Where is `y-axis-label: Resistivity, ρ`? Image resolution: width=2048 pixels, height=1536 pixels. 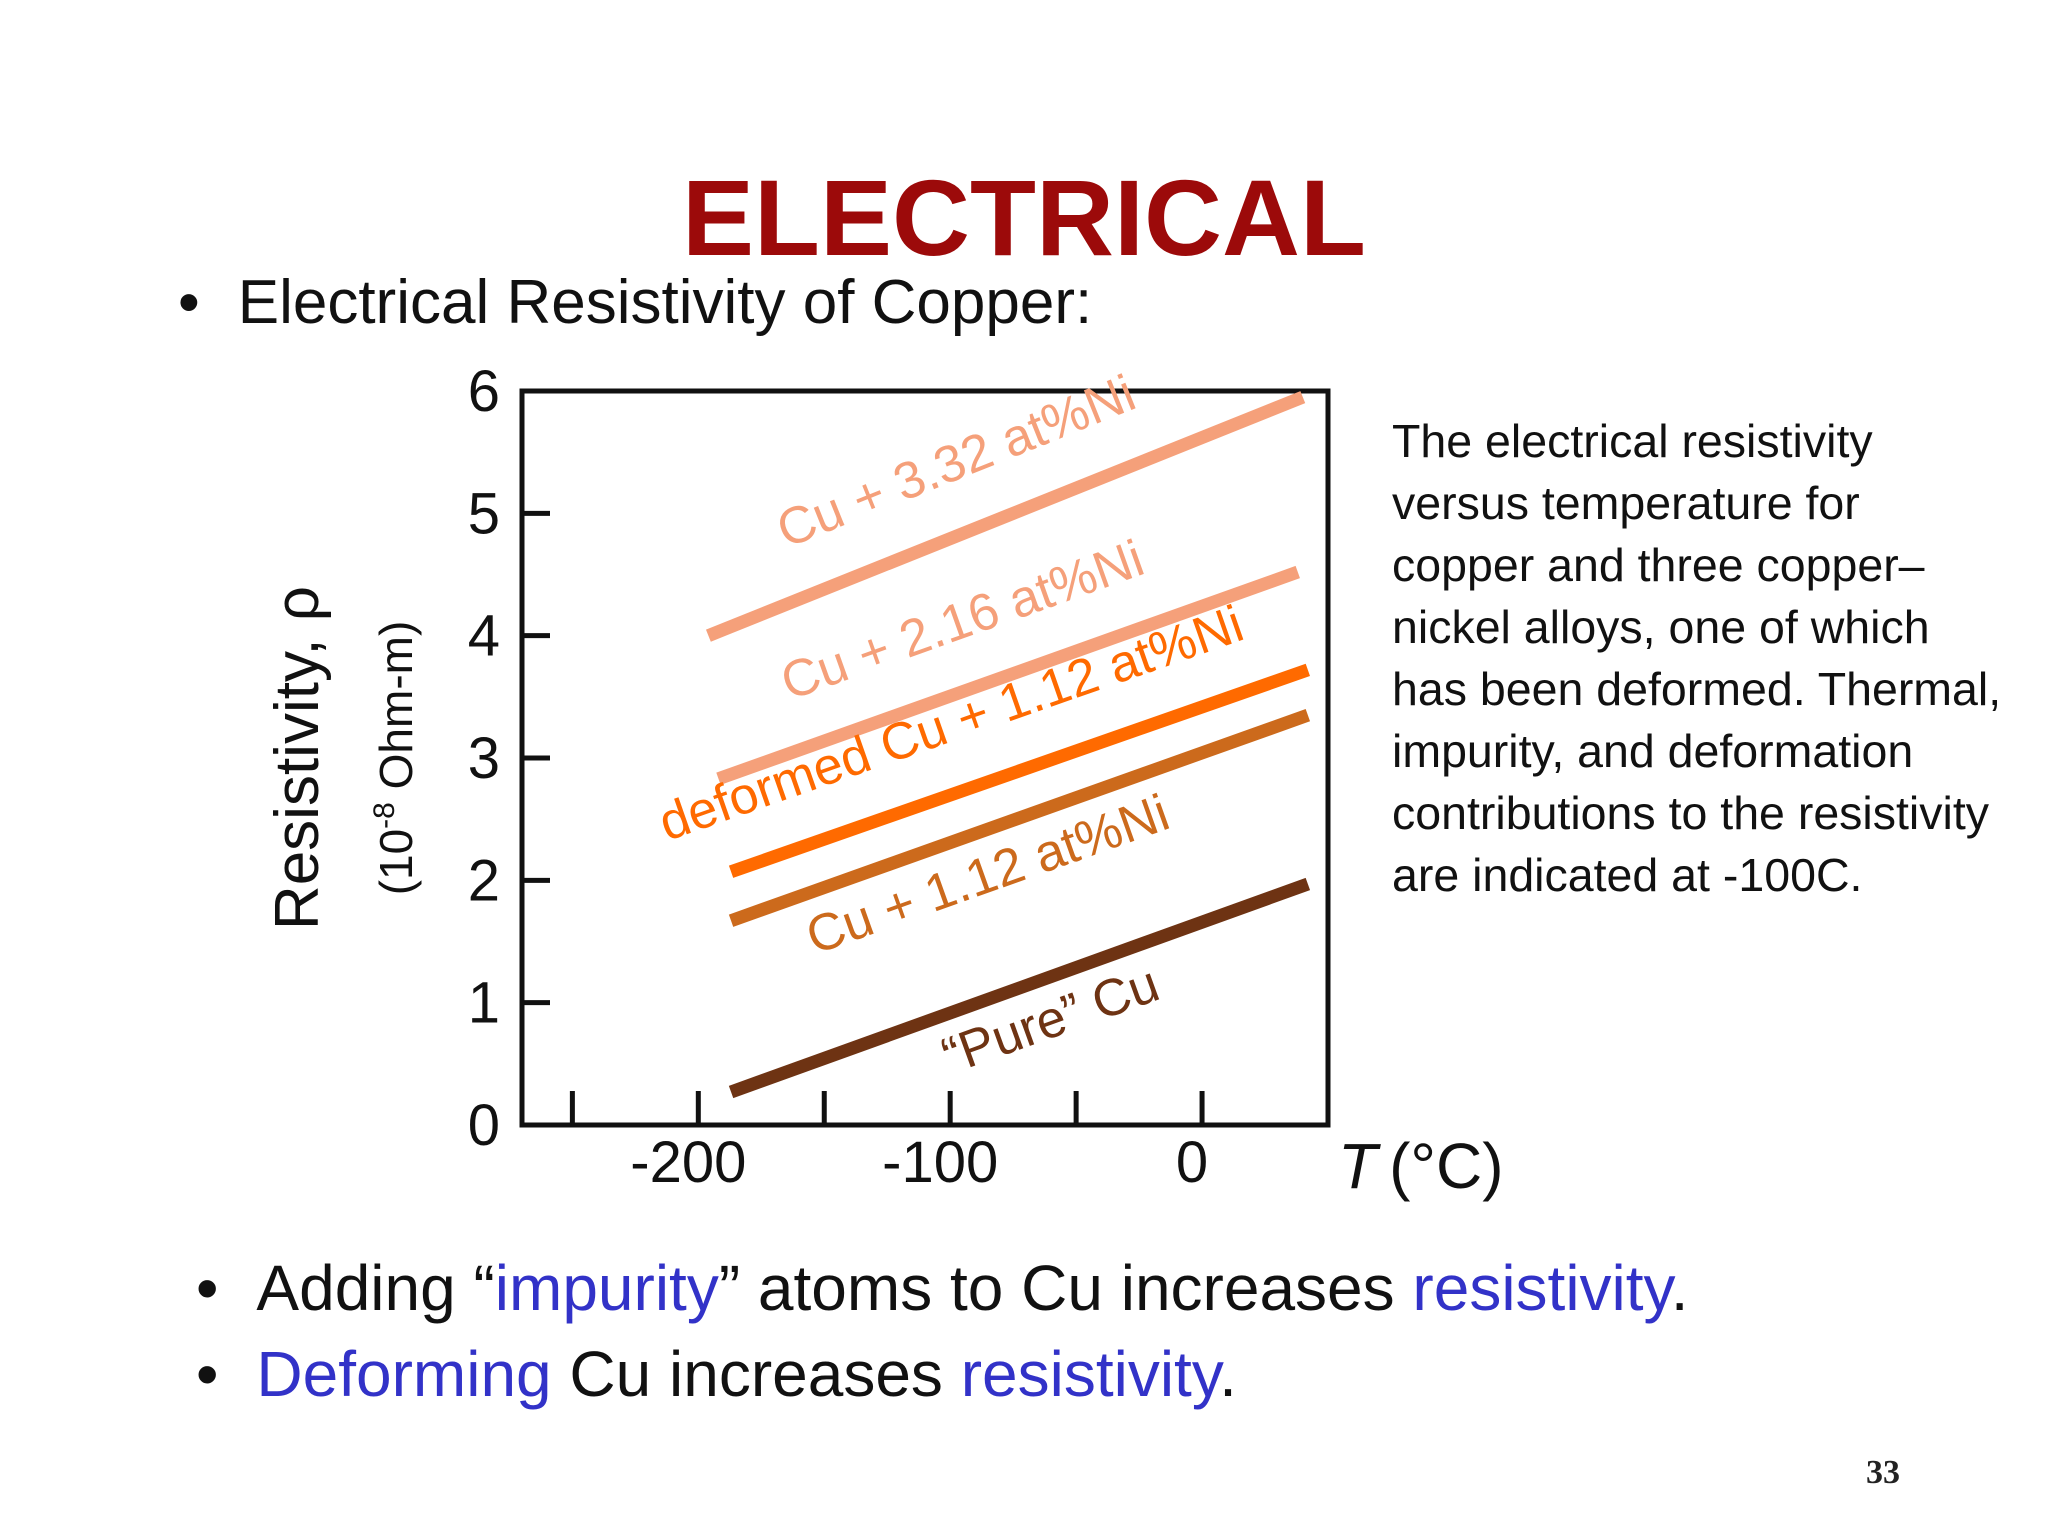
y-axis-label: Resistivity, ρ is located at coordinates (297, 758).